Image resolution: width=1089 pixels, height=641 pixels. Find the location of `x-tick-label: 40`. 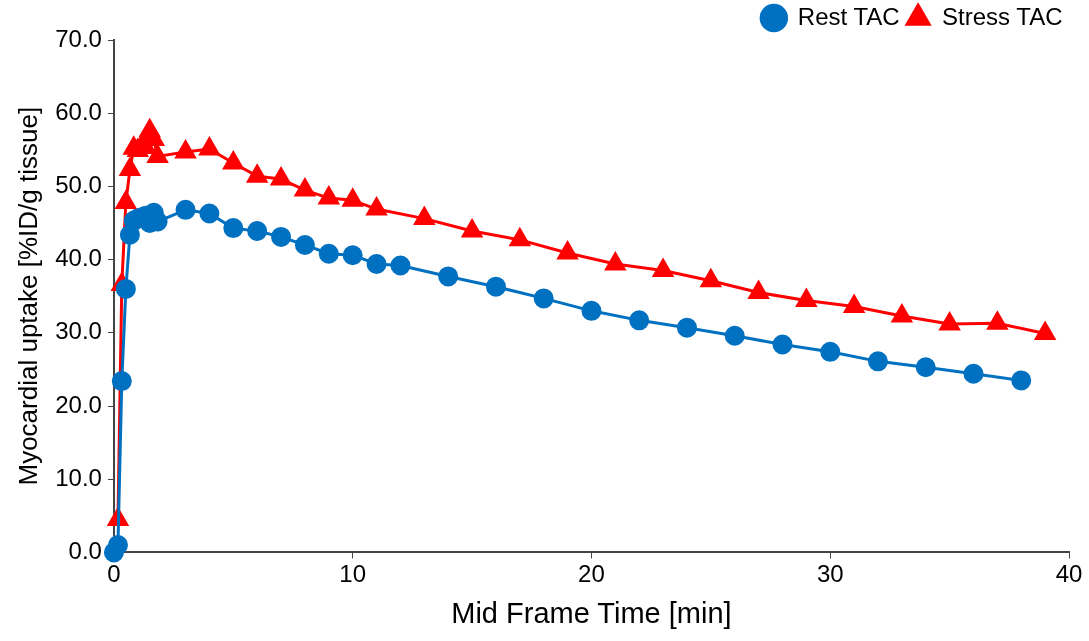

x-tick-label: 40 is located at coordinates (1069, 574).